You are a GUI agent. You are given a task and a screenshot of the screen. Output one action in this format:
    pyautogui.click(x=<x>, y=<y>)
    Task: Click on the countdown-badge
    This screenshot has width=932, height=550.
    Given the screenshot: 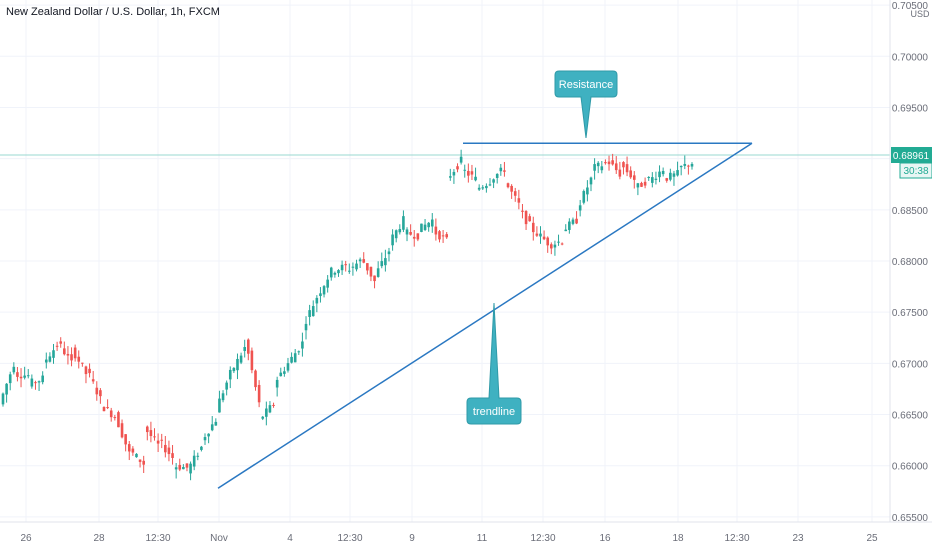 What is the action you would take?
    pyautogui.click(x=915, y=170)
    